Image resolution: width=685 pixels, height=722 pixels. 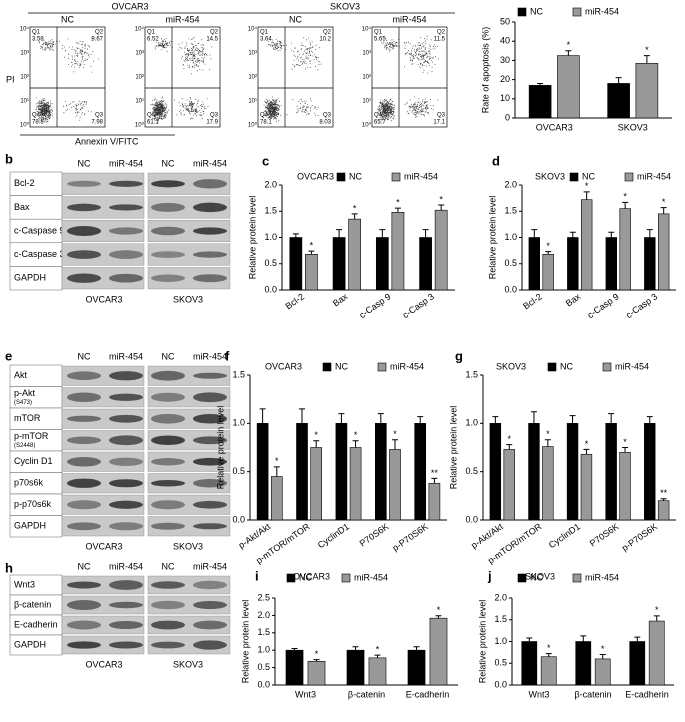 What do you see at coordinates (505, 60) in the screenshot?
I see `y-tick-label: 30` at bounding box center [505, 60].